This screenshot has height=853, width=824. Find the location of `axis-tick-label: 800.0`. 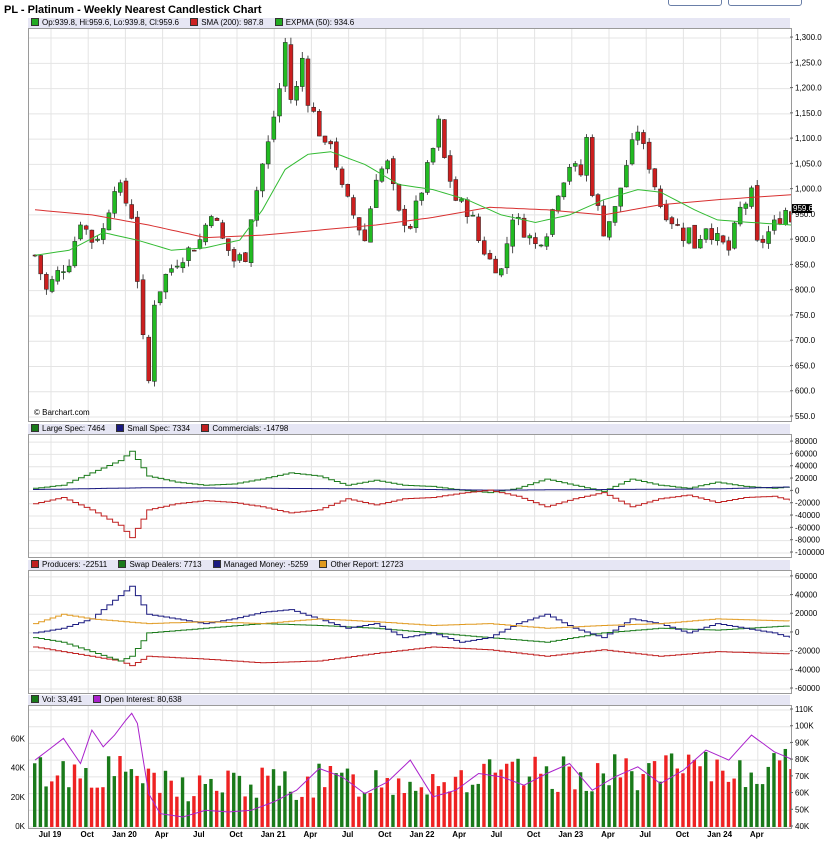

axis-tick-label: 800.0 is located at coordinates (805, 290).